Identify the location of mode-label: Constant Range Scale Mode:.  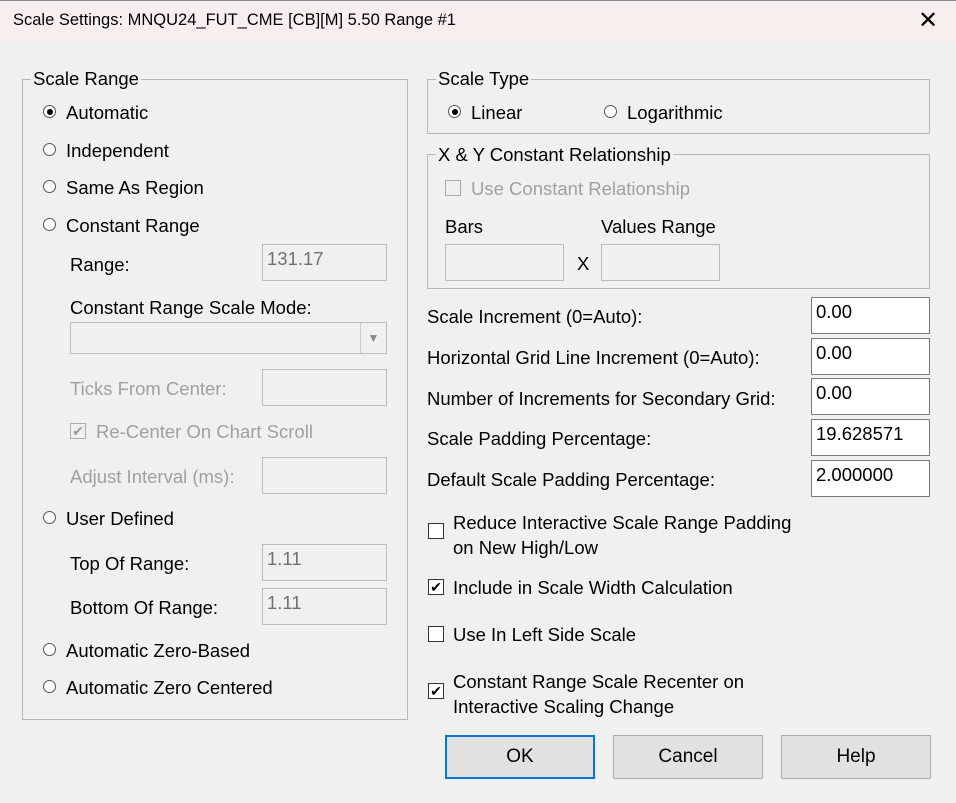
(191, 307).